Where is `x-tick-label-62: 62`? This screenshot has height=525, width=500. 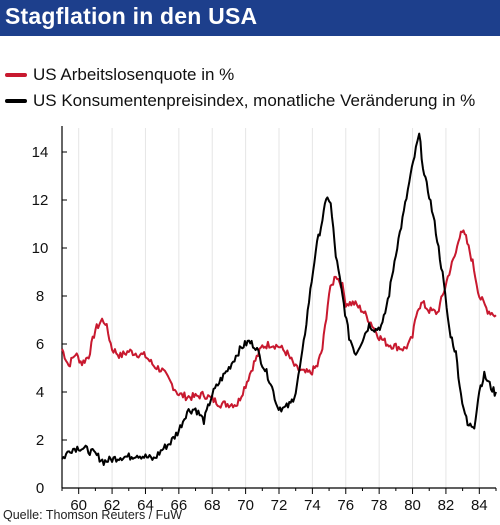 x-tick-label-62: 62 is located at coordinates (112, 505).